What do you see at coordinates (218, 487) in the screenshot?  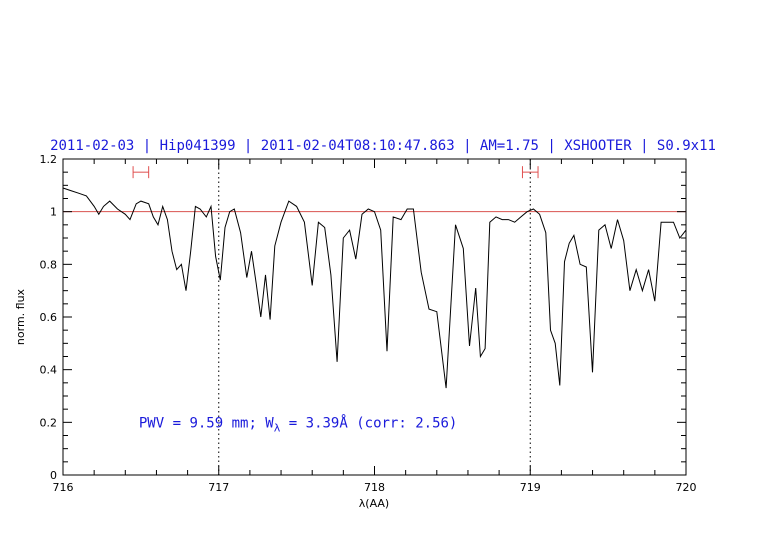 I see `x-tick-label: 717` at bounding box center [218, 487].